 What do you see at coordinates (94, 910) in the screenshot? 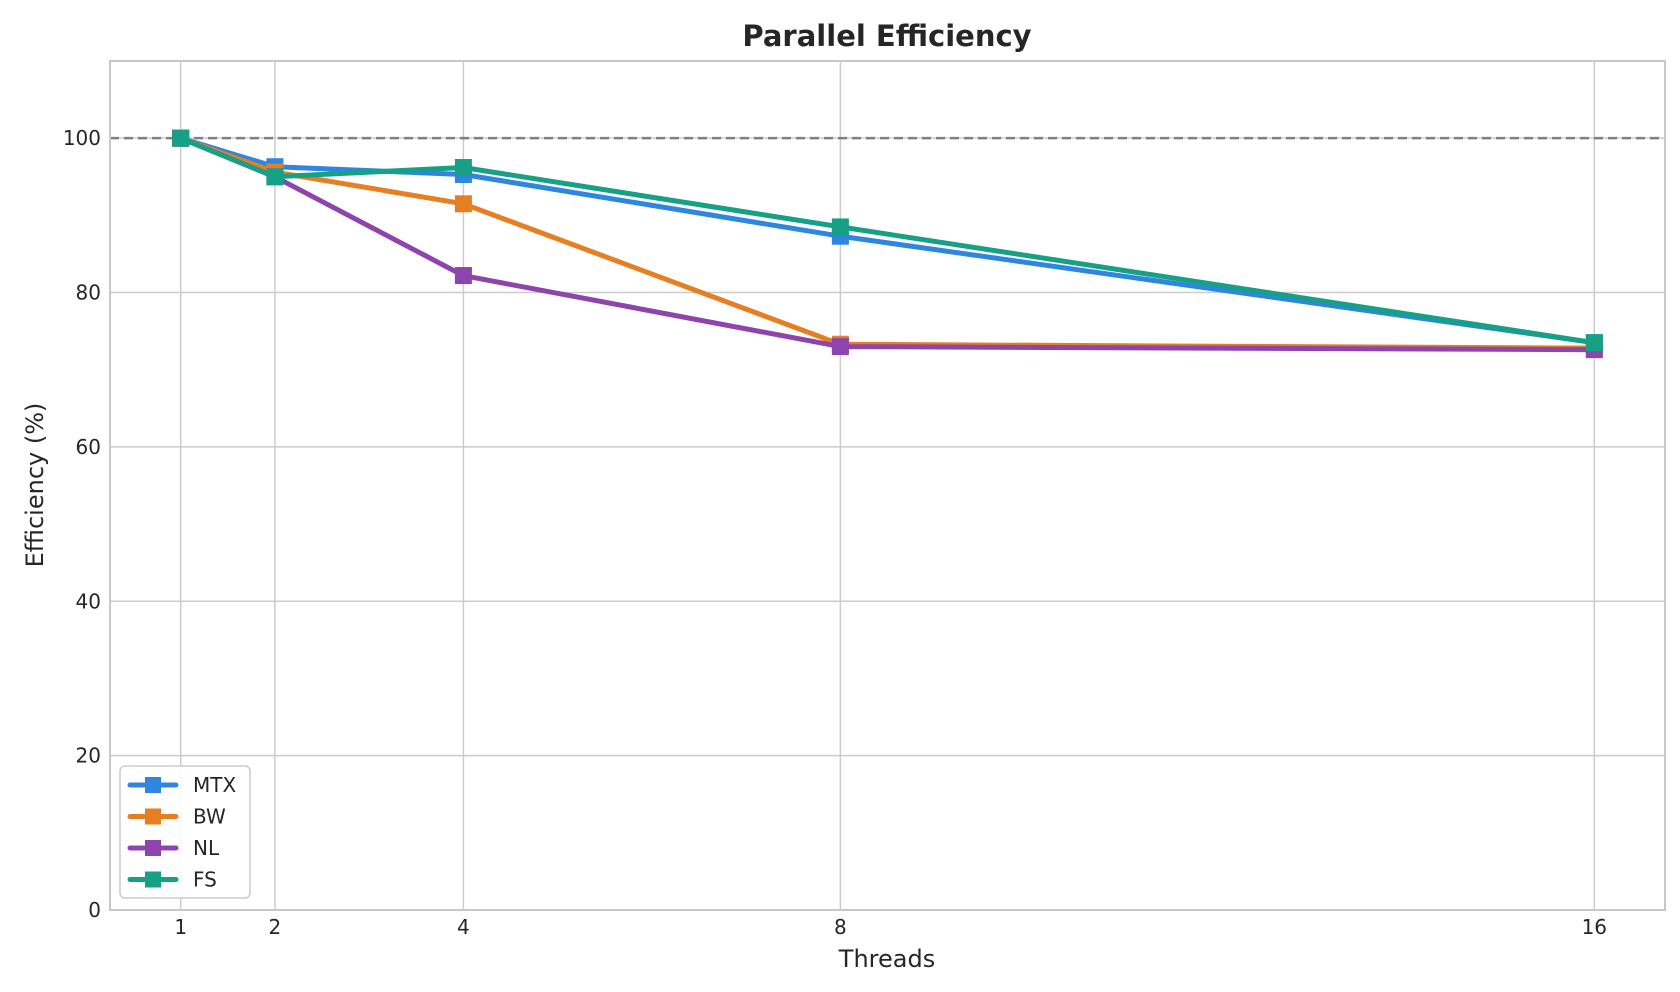
I see `y-tick-label: 0` at bounding box center [94, 910].